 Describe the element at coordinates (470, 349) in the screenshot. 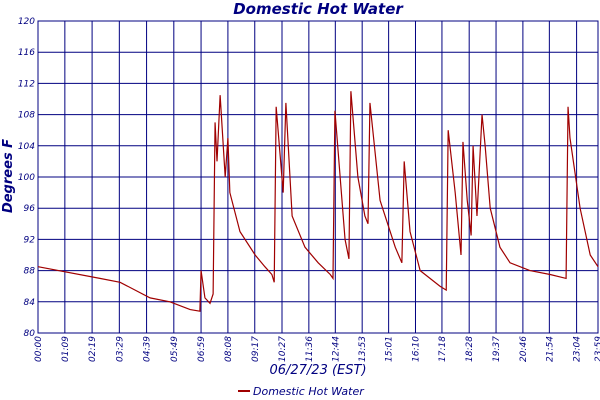

I see `x-tick-label: 18:28` at that location.